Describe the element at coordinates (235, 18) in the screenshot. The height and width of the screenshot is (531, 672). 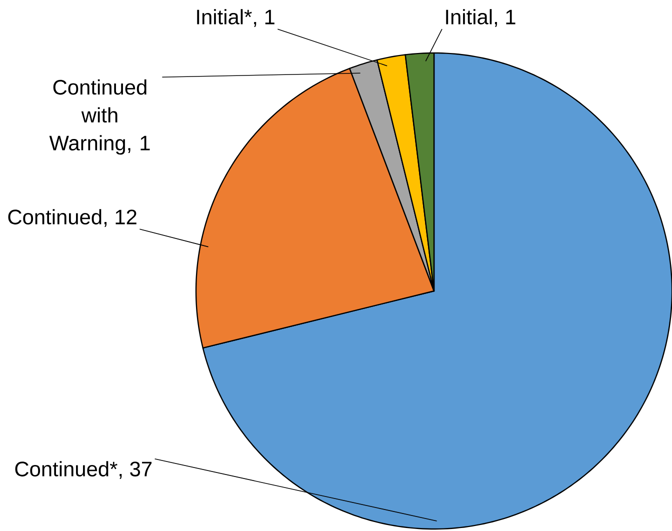
I see `slice-label: Initial*, 1` at that location.